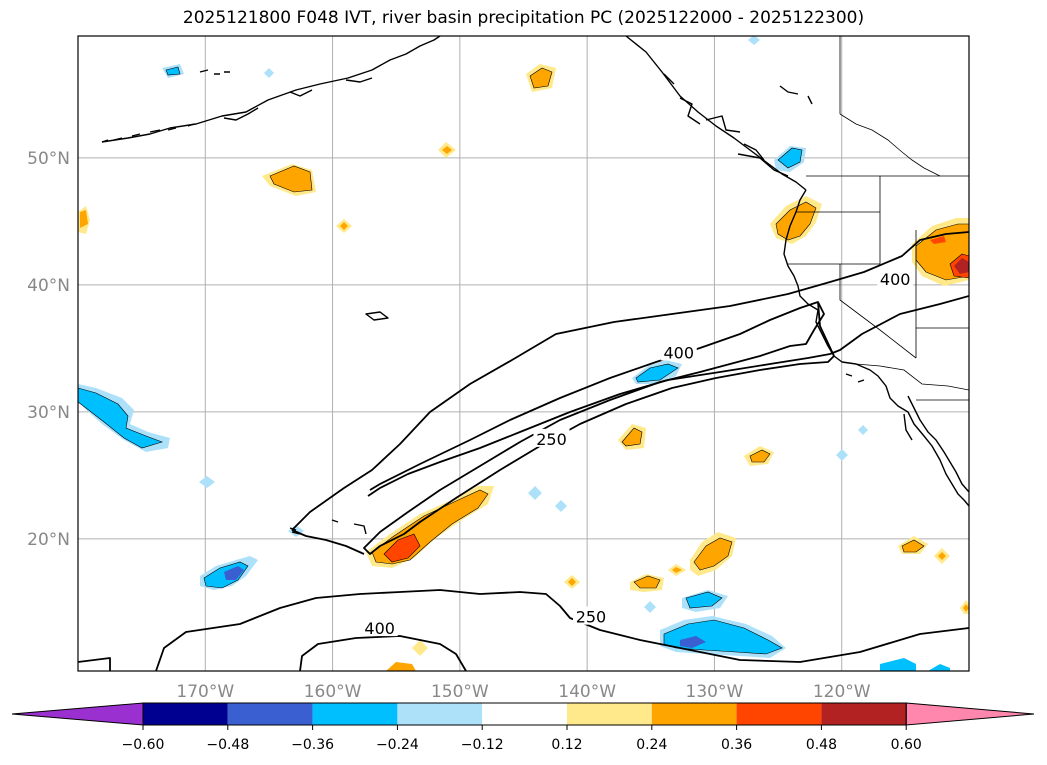  What do you see at coordinates (970, 714) in the screenshot?
I see `colorbar-extend-max` at bounding box center [970, 714].